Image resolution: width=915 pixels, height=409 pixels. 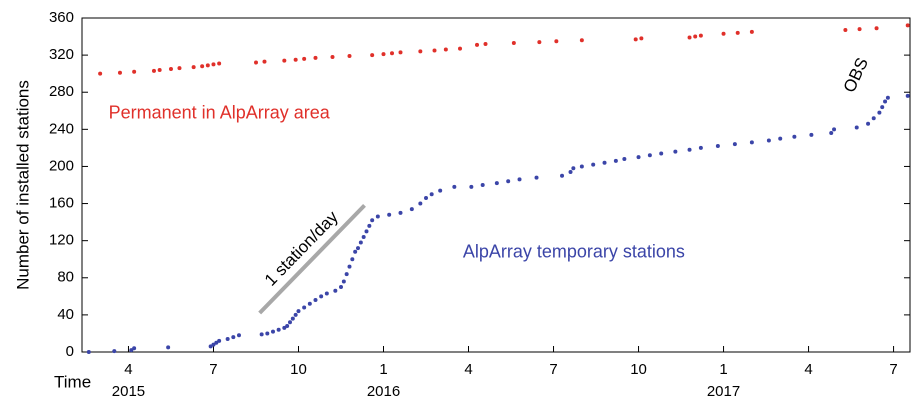 I want to click on year-label: 2015, so click(x=128, y=391).